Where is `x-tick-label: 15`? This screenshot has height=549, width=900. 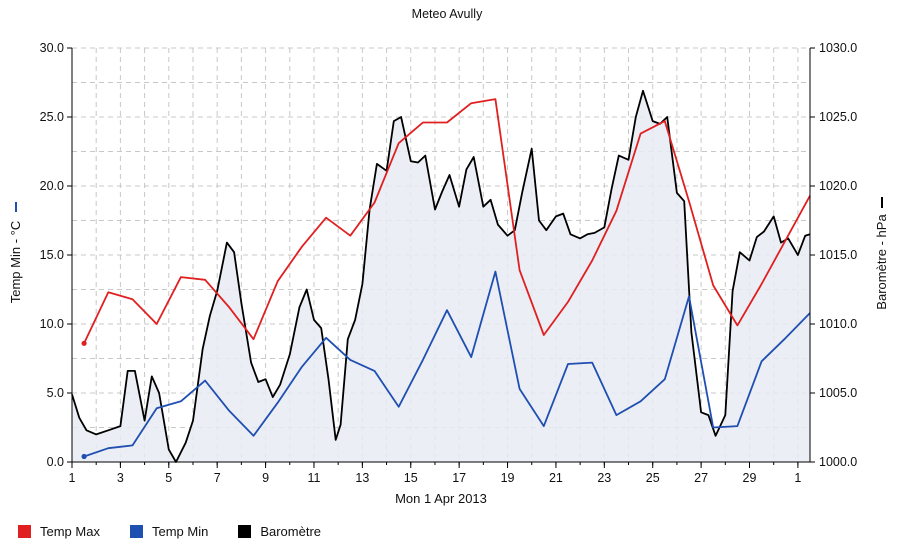
x-tick-label: 15 is located at coordinates (411, 478).